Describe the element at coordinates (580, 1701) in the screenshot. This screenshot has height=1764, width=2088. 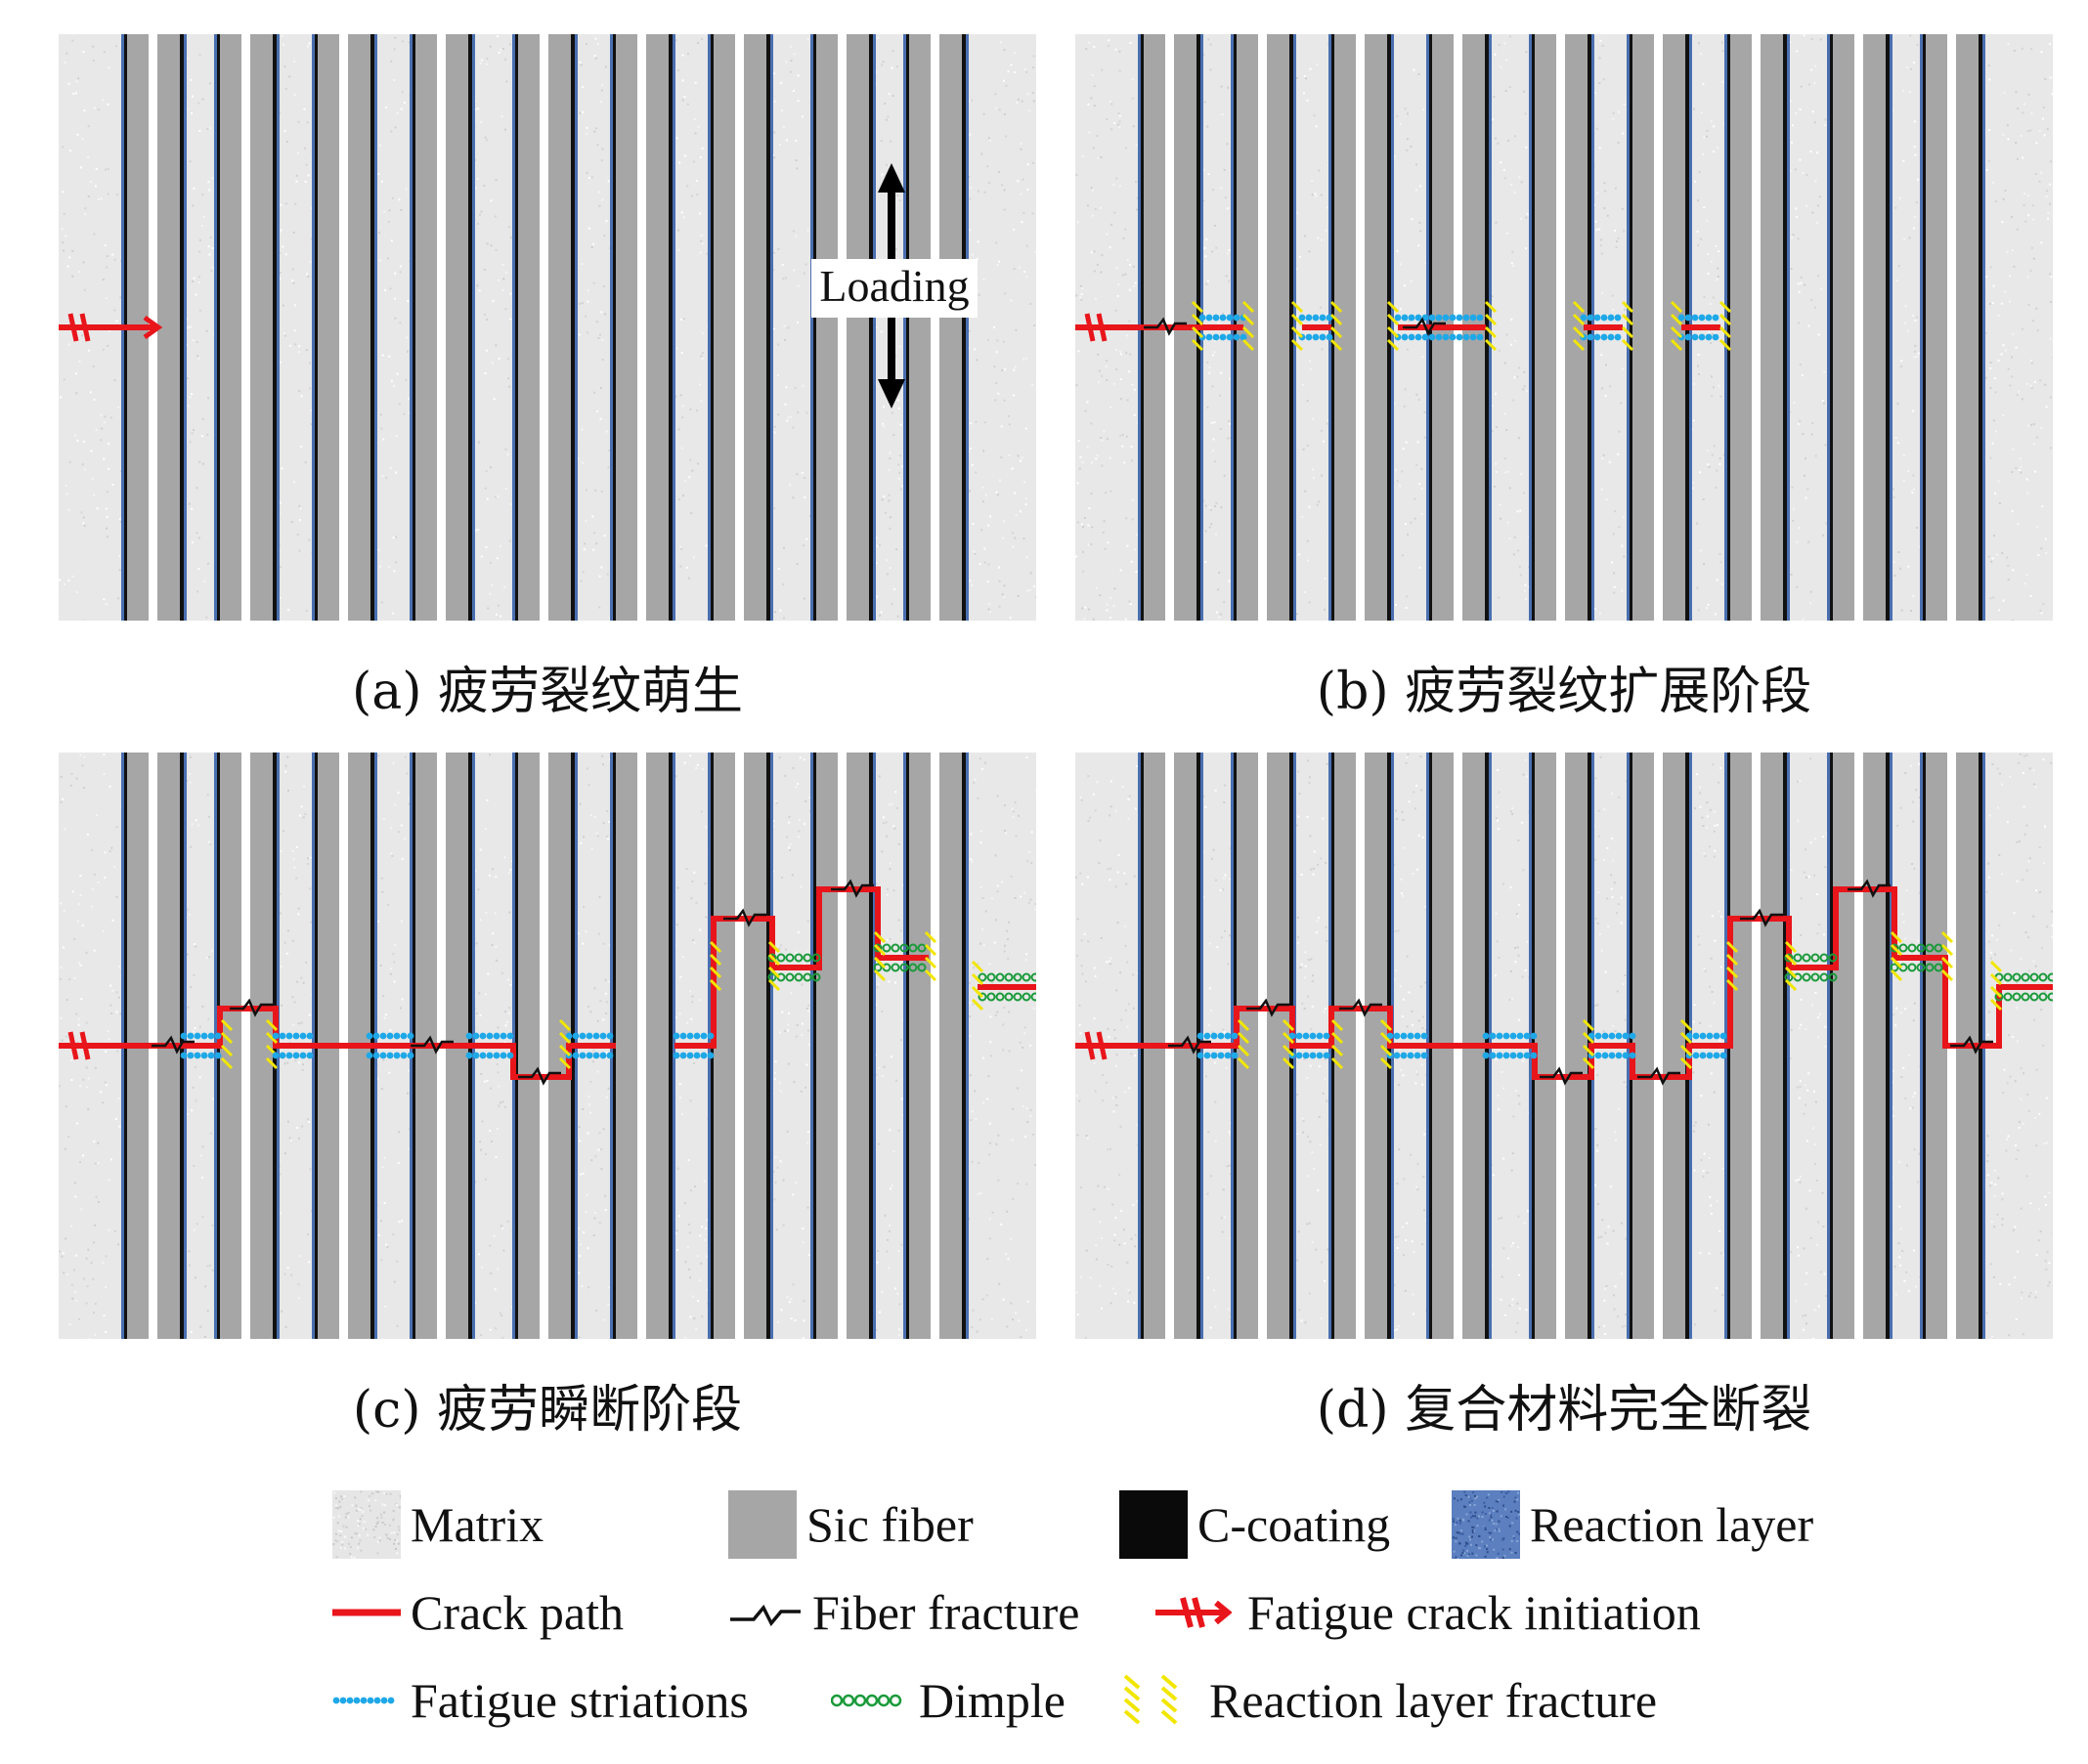
I see `legend-fatigue-striations-label: Fatigue striations` at that location.